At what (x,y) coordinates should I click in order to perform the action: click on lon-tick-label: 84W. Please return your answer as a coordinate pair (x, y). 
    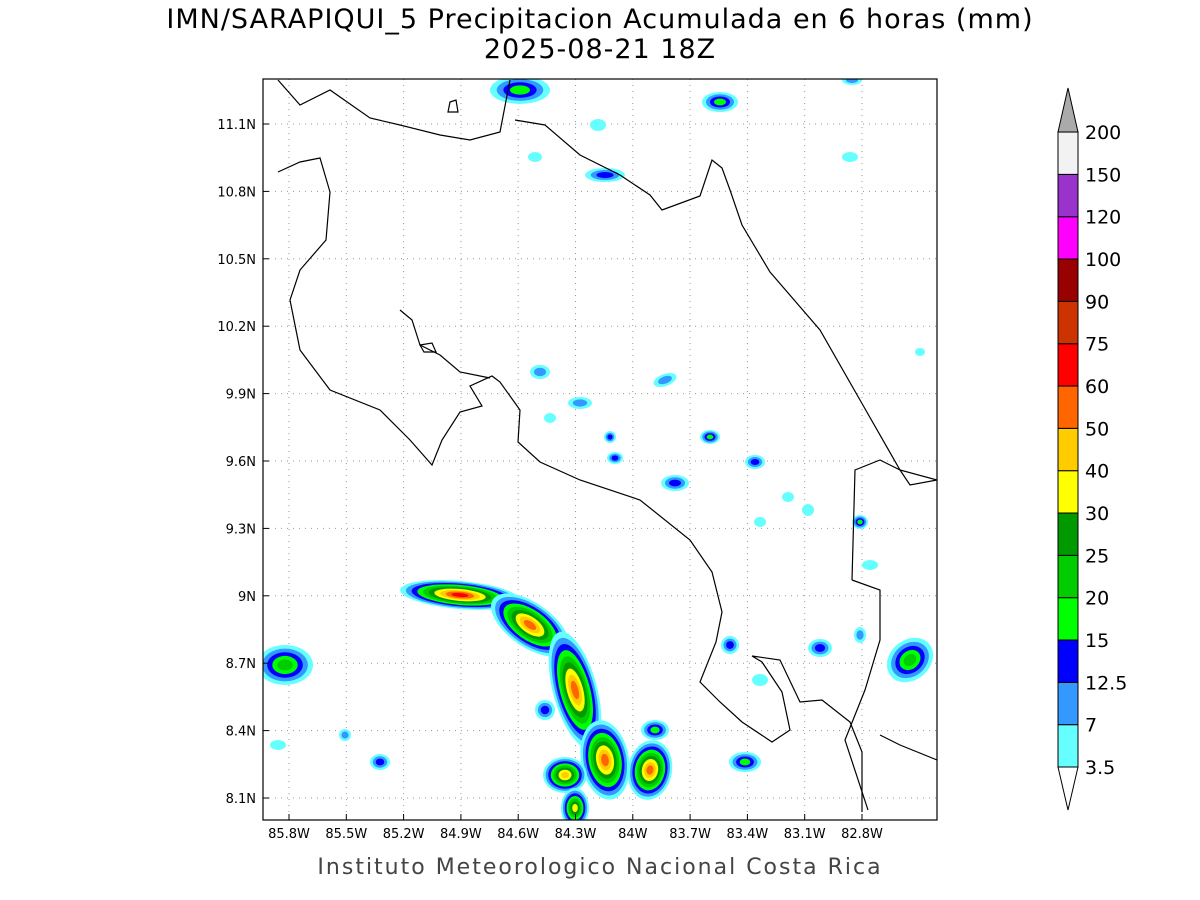
    Looking at the image, I should click on (633, 834).